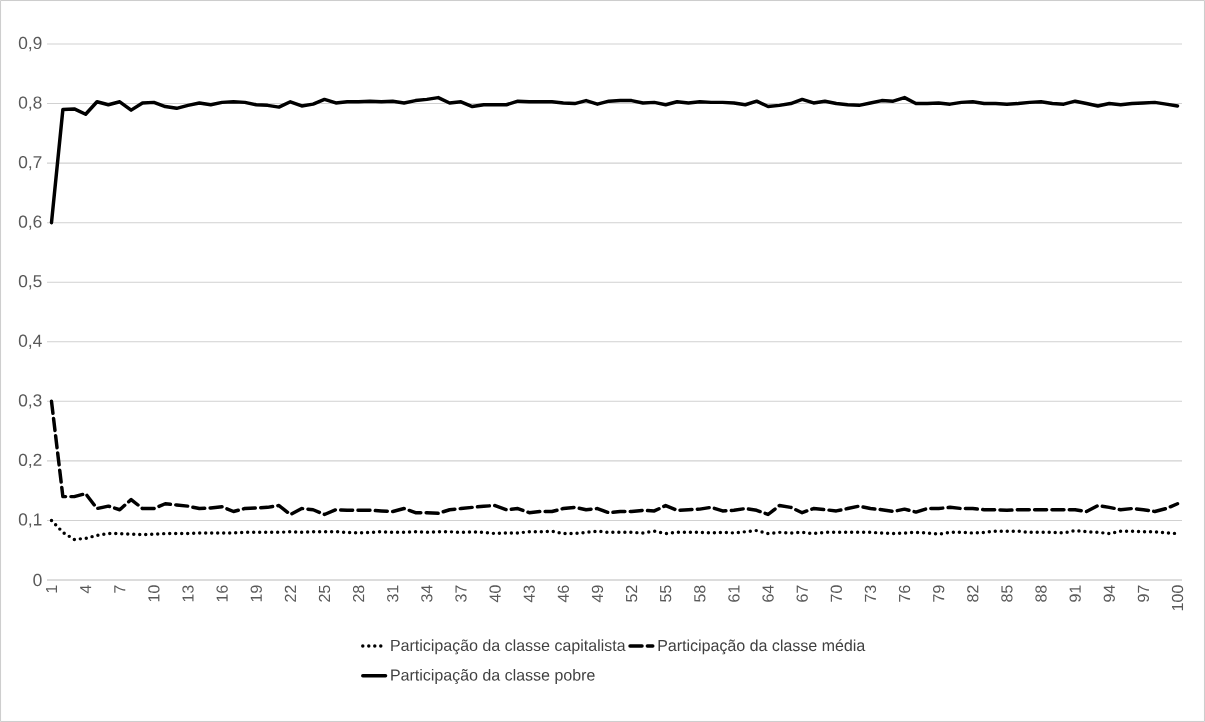  What do you see at coordinates (493, 676) in the screenshot?
I see `legend-label: Participação da classe pobre` at bounding box center [493, 676].